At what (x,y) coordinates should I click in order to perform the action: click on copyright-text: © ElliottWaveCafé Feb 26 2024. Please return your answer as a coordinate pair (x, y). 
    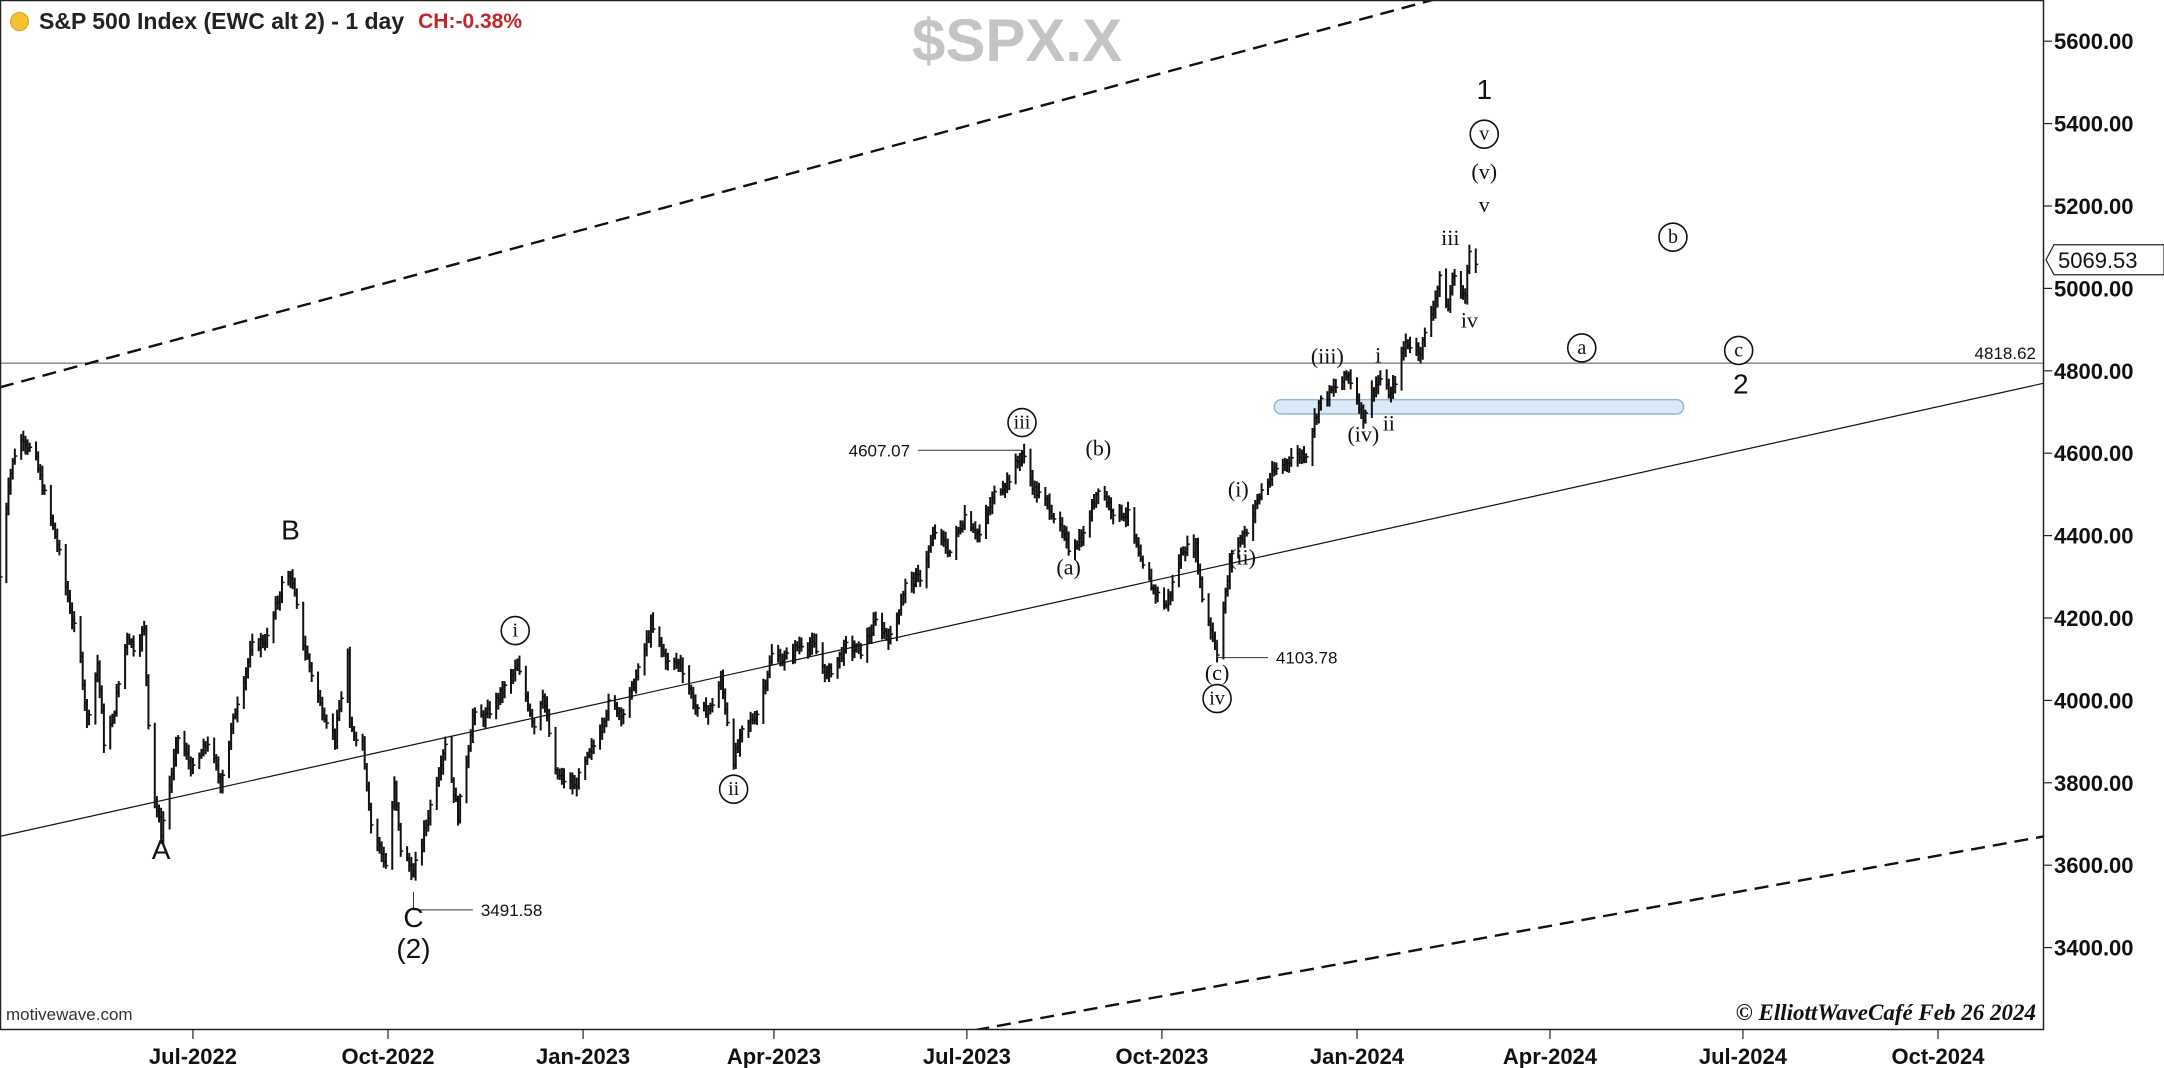
    Looking at the image, I should click on (1885, 1012).